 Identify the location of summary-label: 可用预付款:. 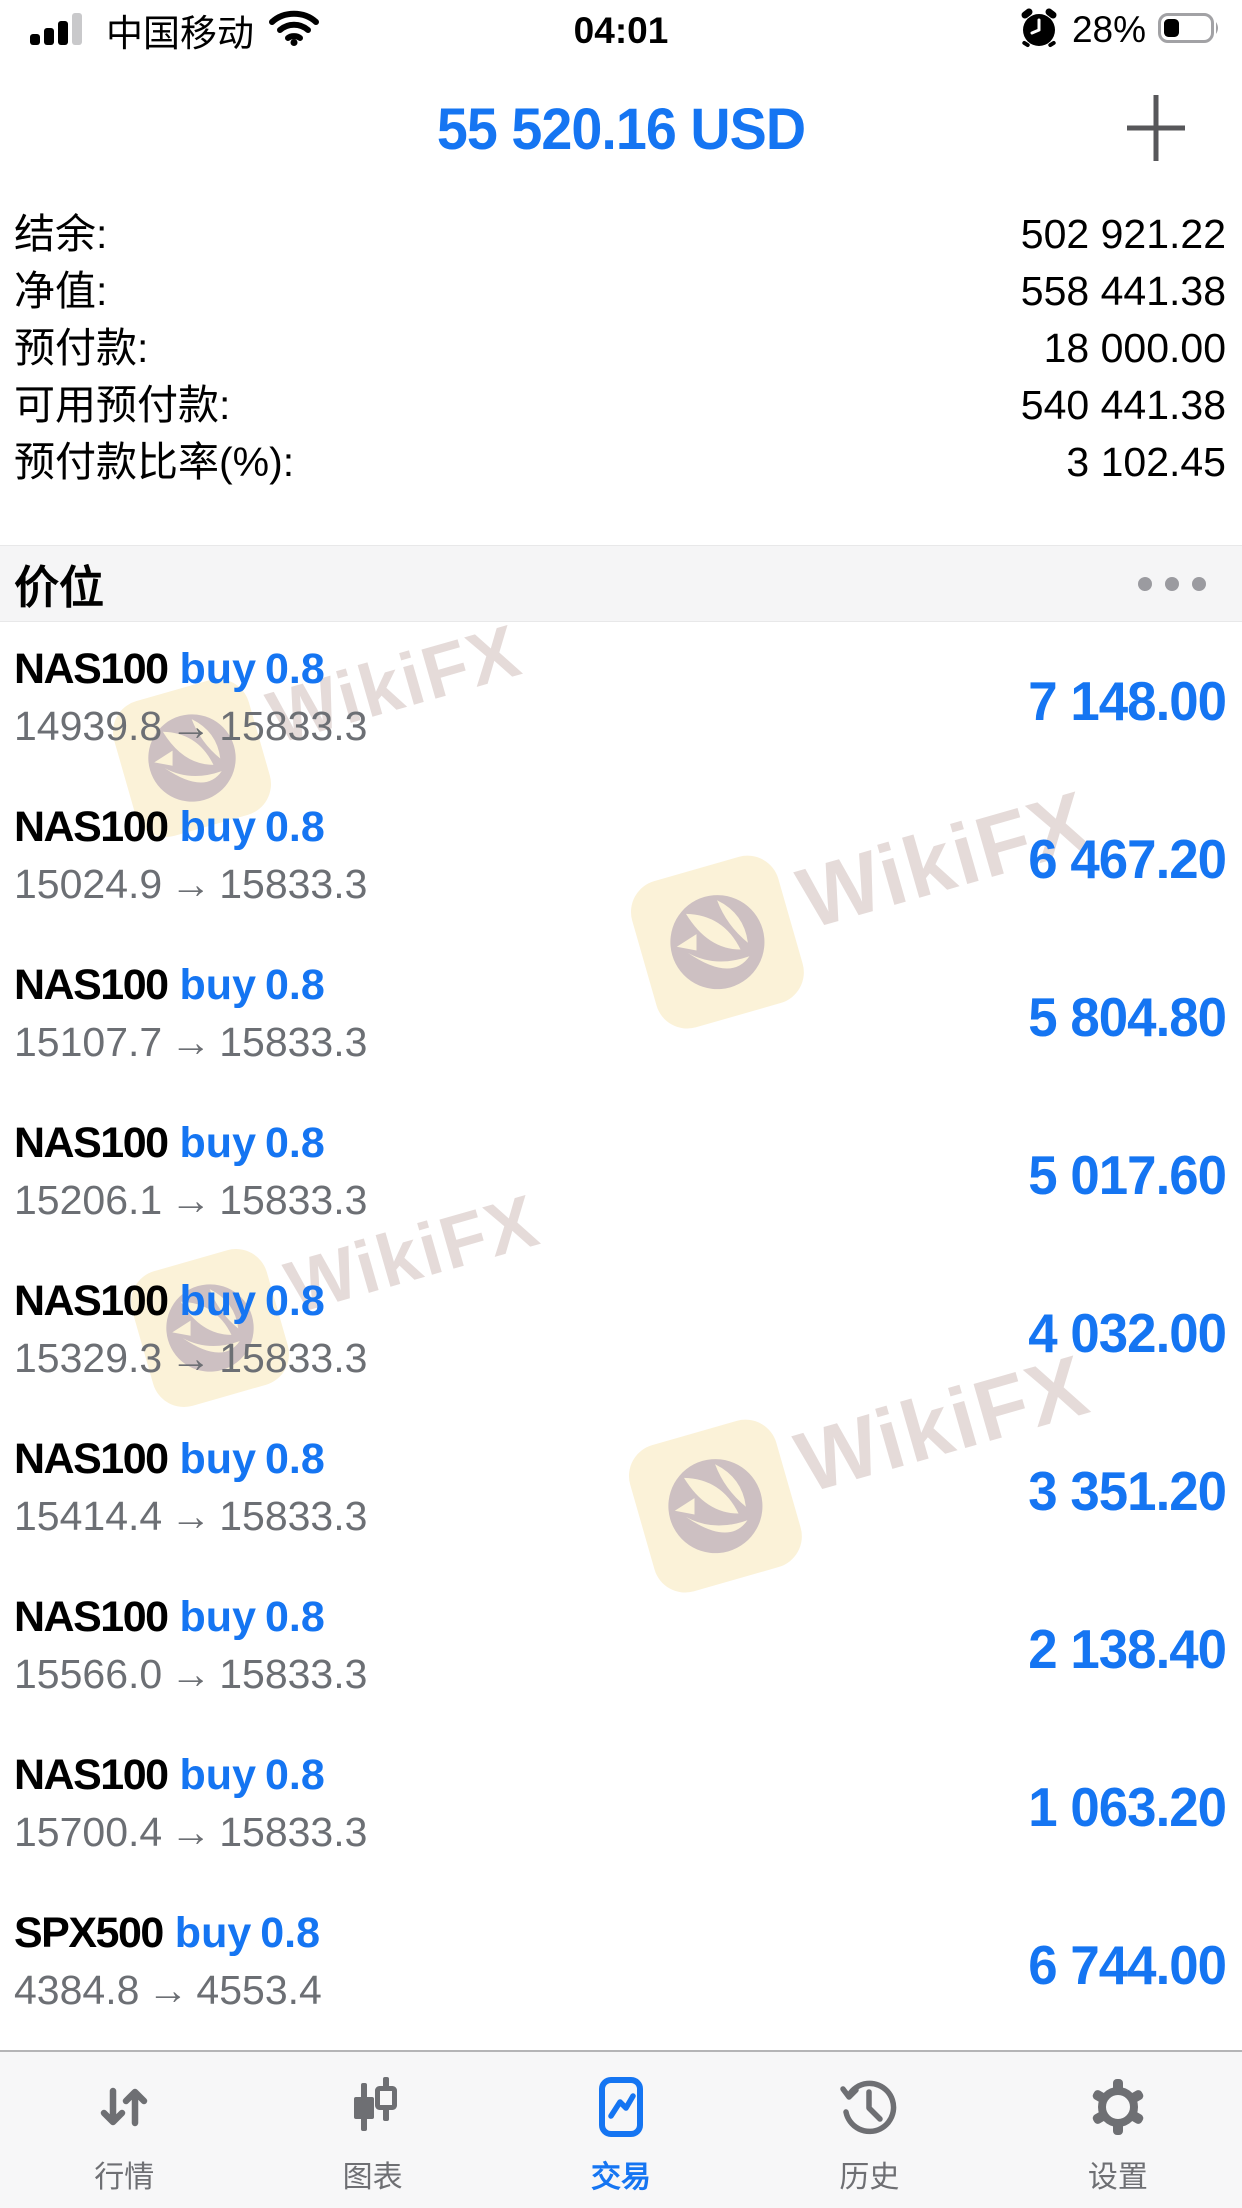
(122, 405).